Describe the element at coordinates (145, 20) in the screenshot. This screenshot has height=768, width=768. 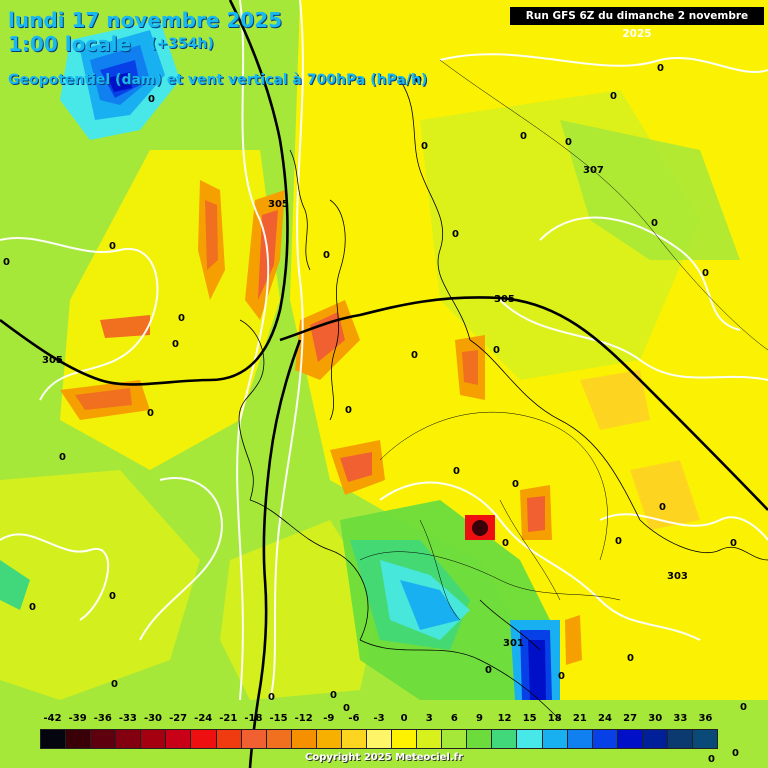
I see `forecast-date: lundi 17 novembre 2025` at that location.